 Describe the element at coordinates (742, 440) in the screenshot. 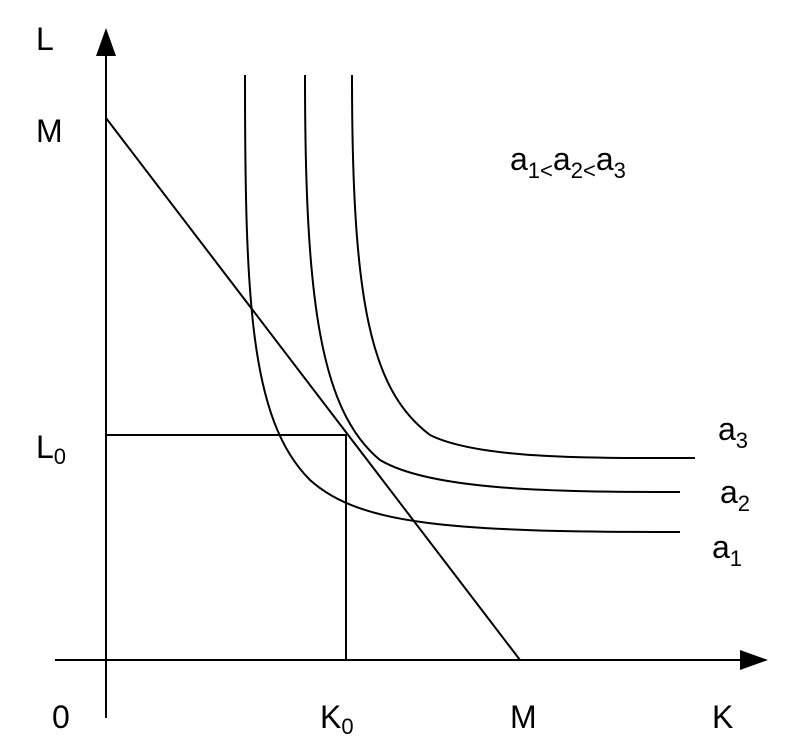

I see `curve-sub: 3` at that location.